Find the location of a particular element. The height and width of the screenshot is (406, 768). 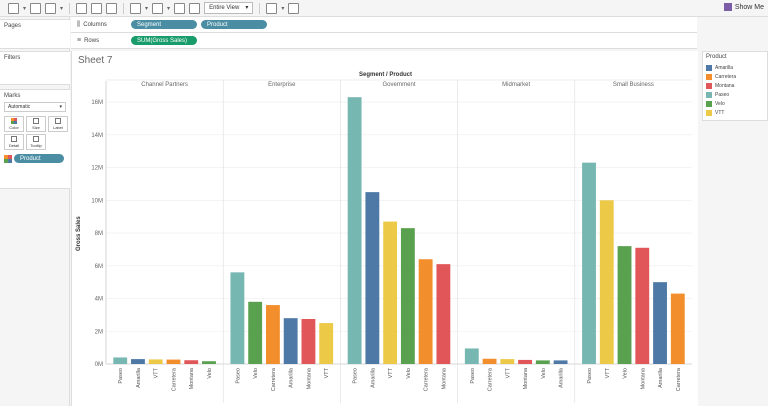

tooltip-mark-button: Tooltip is located at coordinates (36, 142).